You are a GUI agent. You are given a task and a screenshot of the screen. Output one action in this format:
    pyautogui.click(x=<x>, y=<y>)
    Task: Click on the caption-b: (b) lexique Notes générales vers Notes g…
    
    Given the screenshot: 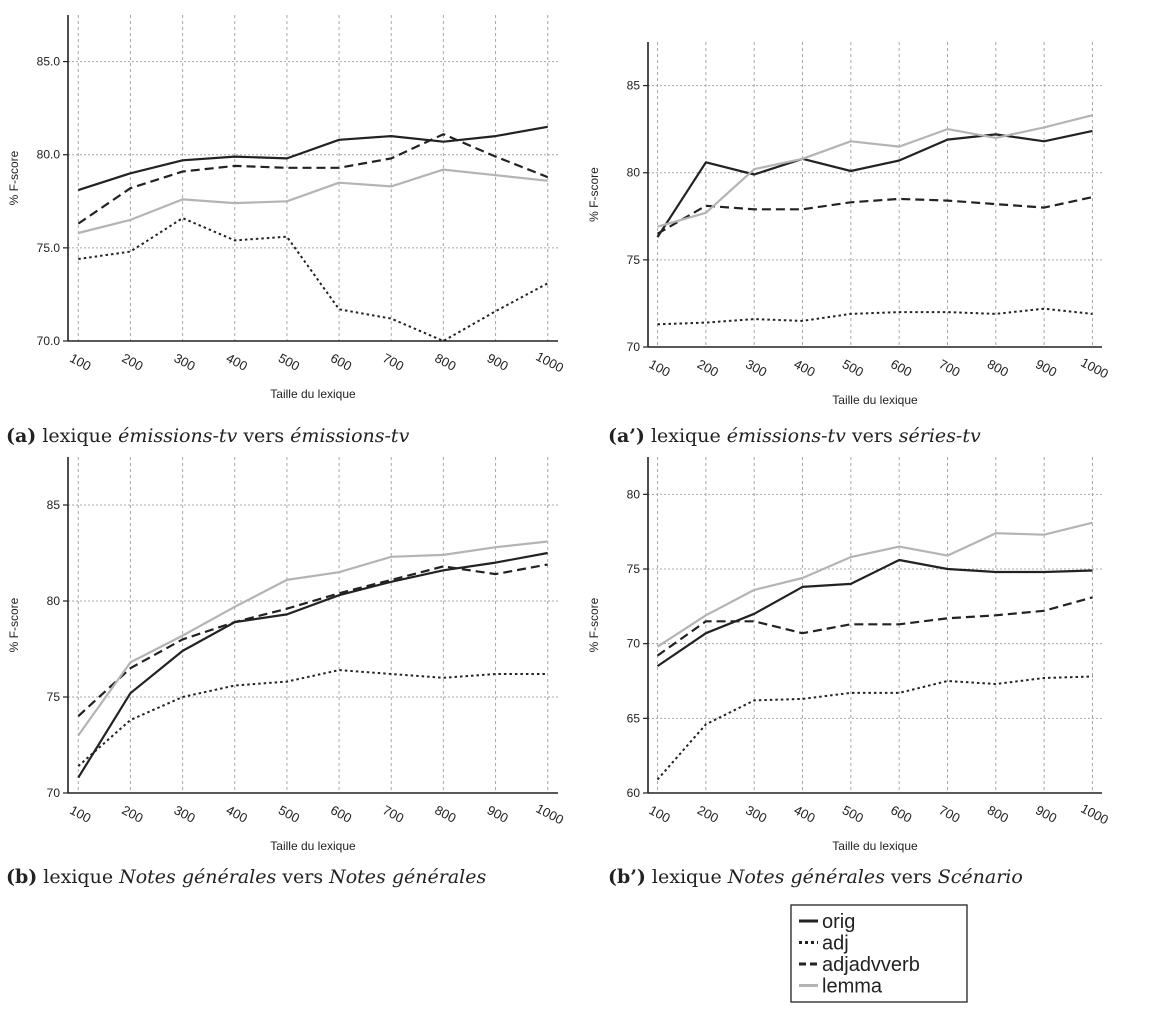 What is the action you would take?
    pyautogui.click(x=246, y=877)
    